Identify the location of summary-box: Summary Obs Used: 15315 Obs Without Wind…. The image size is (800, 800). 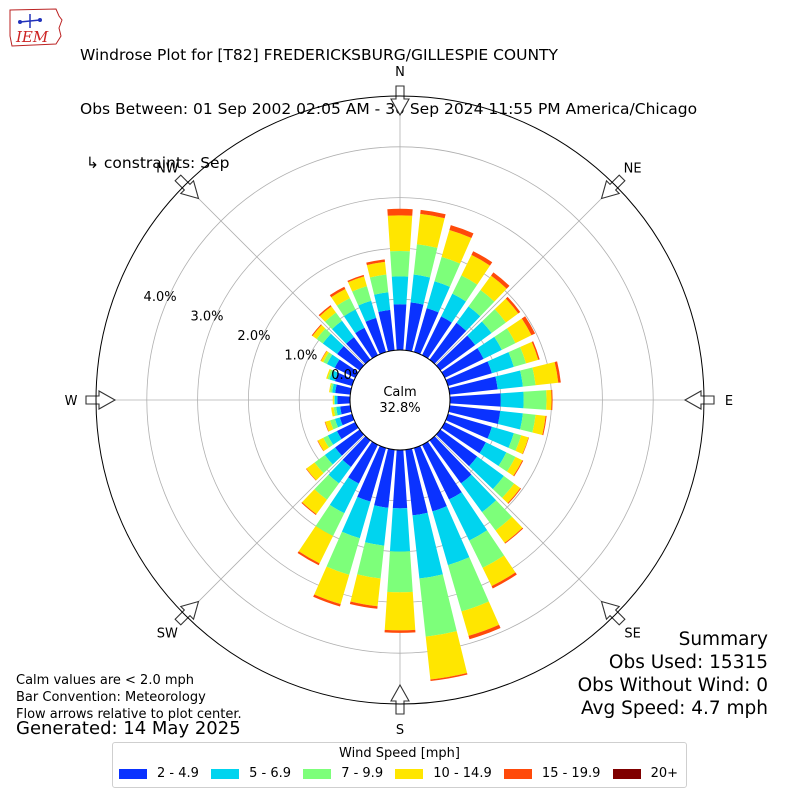
(673, 674).